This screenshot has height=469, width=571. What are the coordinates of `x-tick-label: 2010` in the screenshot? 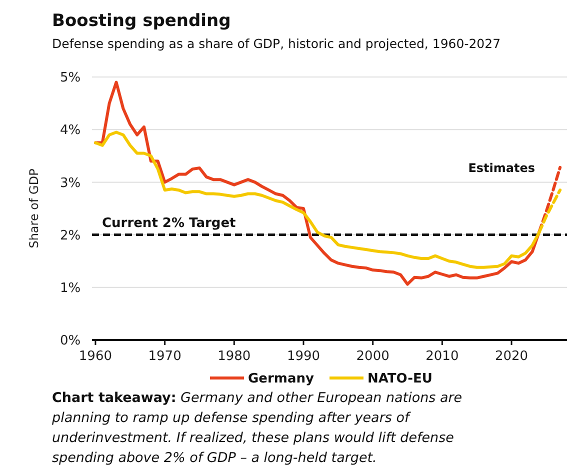 It's located at (442, 356).